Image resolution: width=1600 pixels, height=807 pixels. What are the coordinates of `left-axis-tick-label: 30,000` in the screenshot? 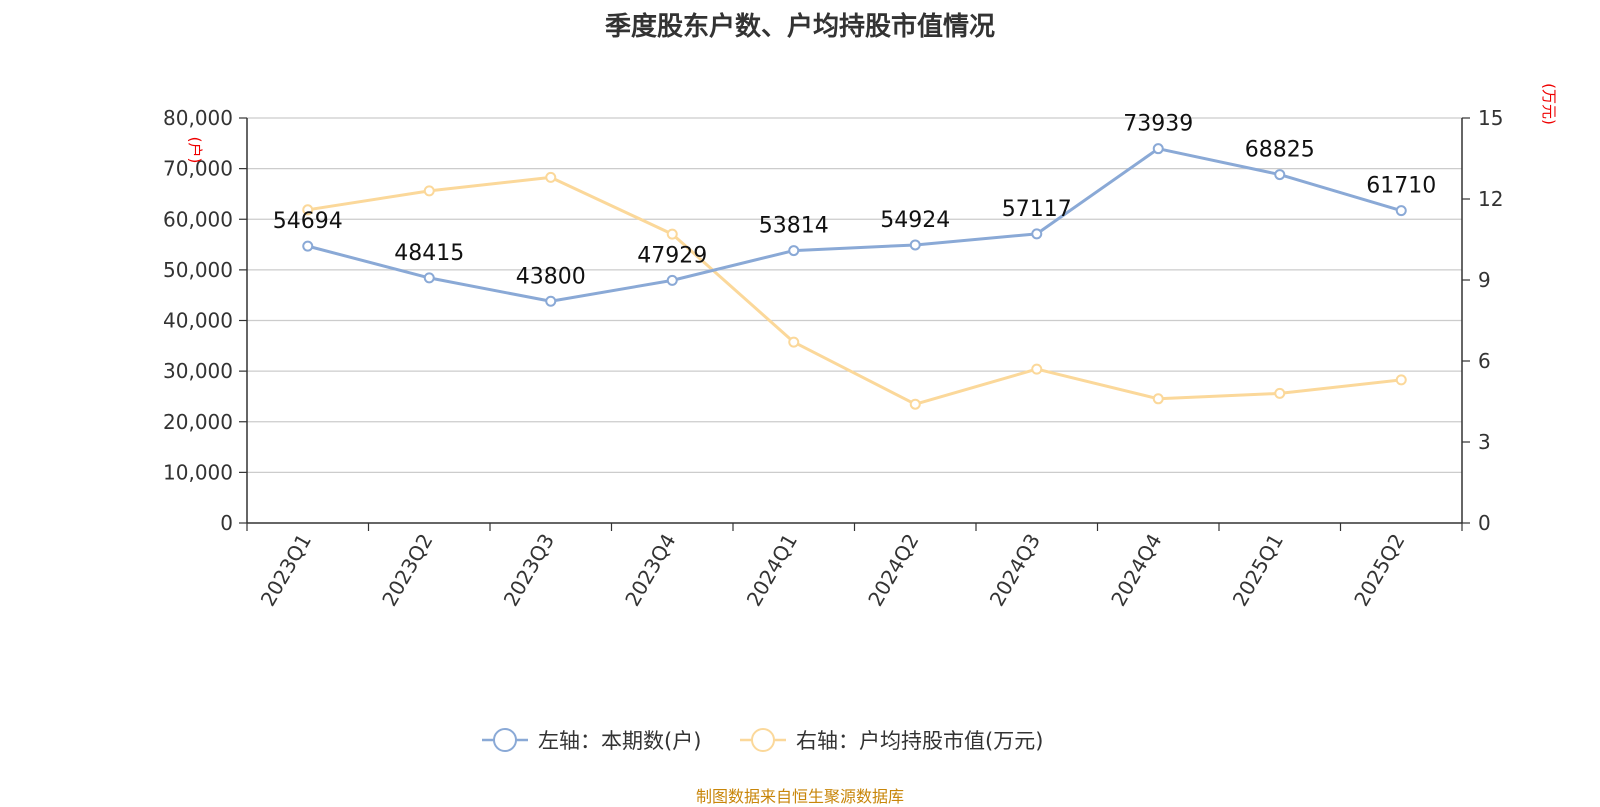 It's located at (198, 371).